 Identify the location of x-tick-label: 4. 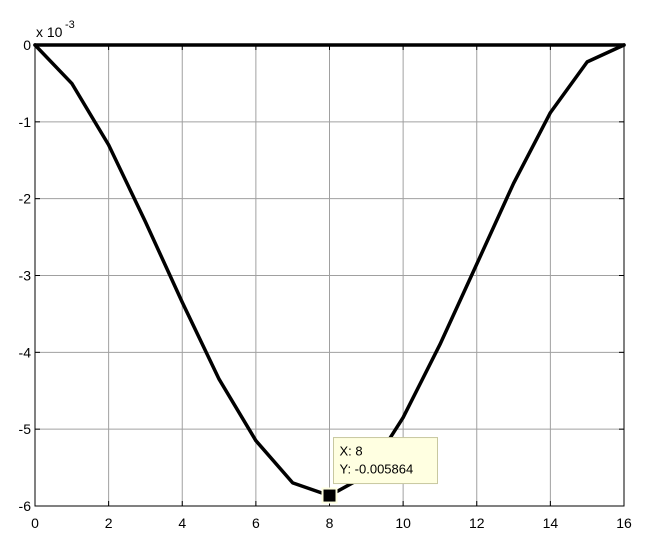
(182, 523).